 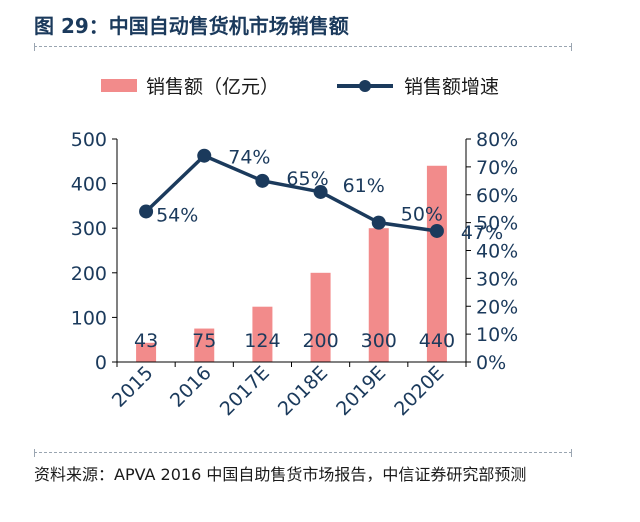 I want to click on bar-label: 124, so click(x=262, y=341).